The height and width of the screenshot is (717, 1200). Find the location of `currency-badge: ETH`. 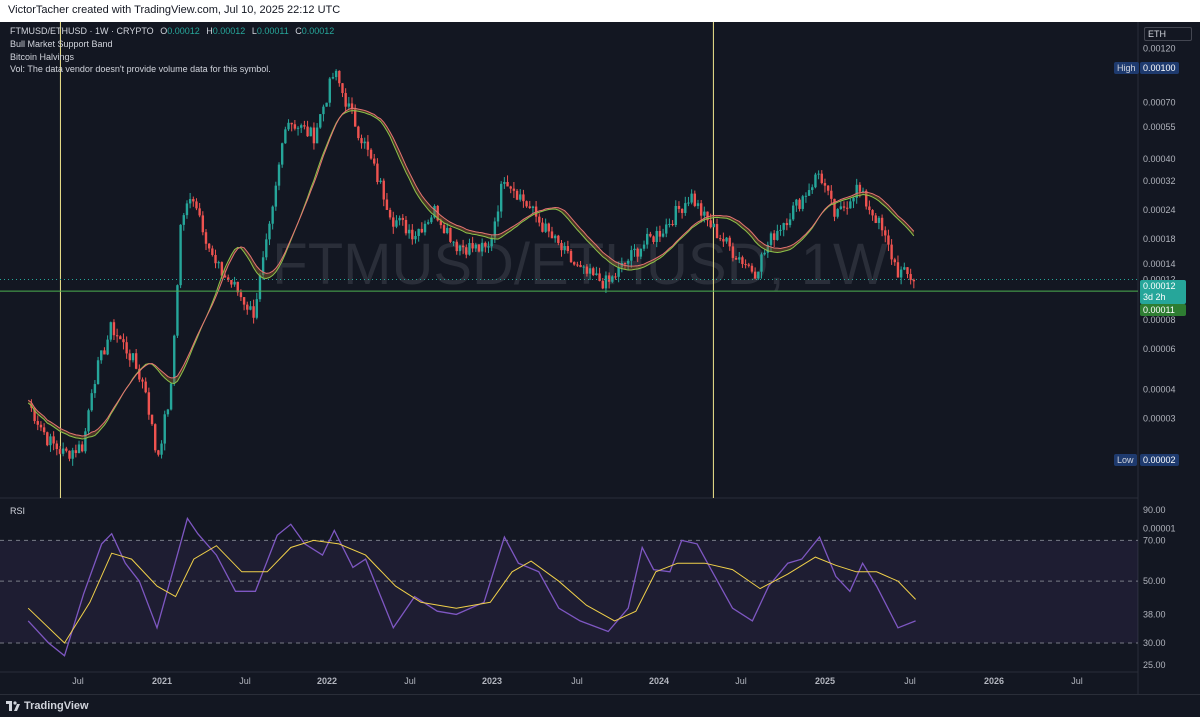

currency-badge: ETH is located at coordinates (1168, 34).